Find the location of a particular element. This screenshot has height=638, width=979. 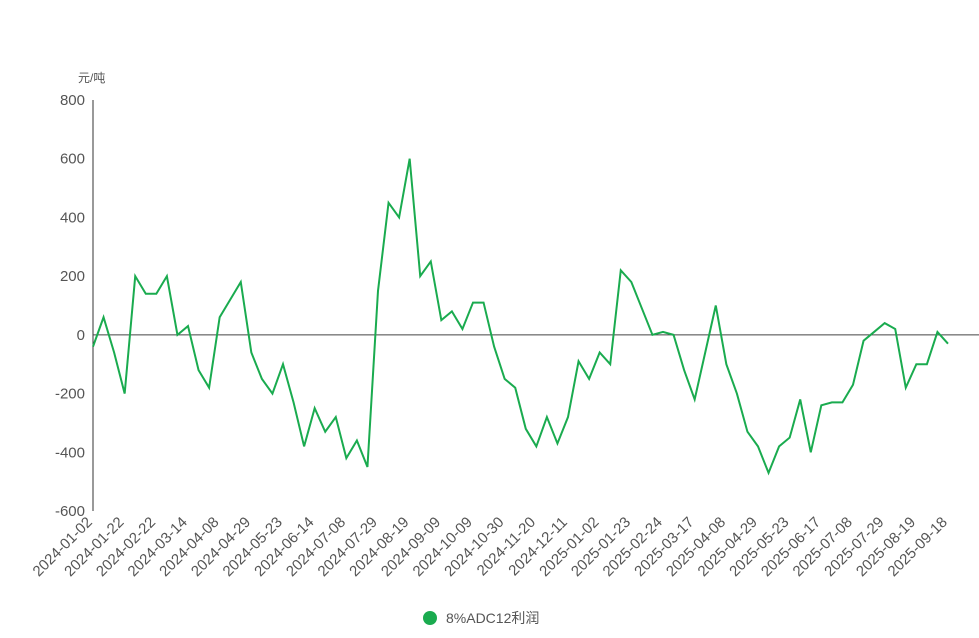

legend-label: 8%ADC12利润 is located at coordinates (492, 618).